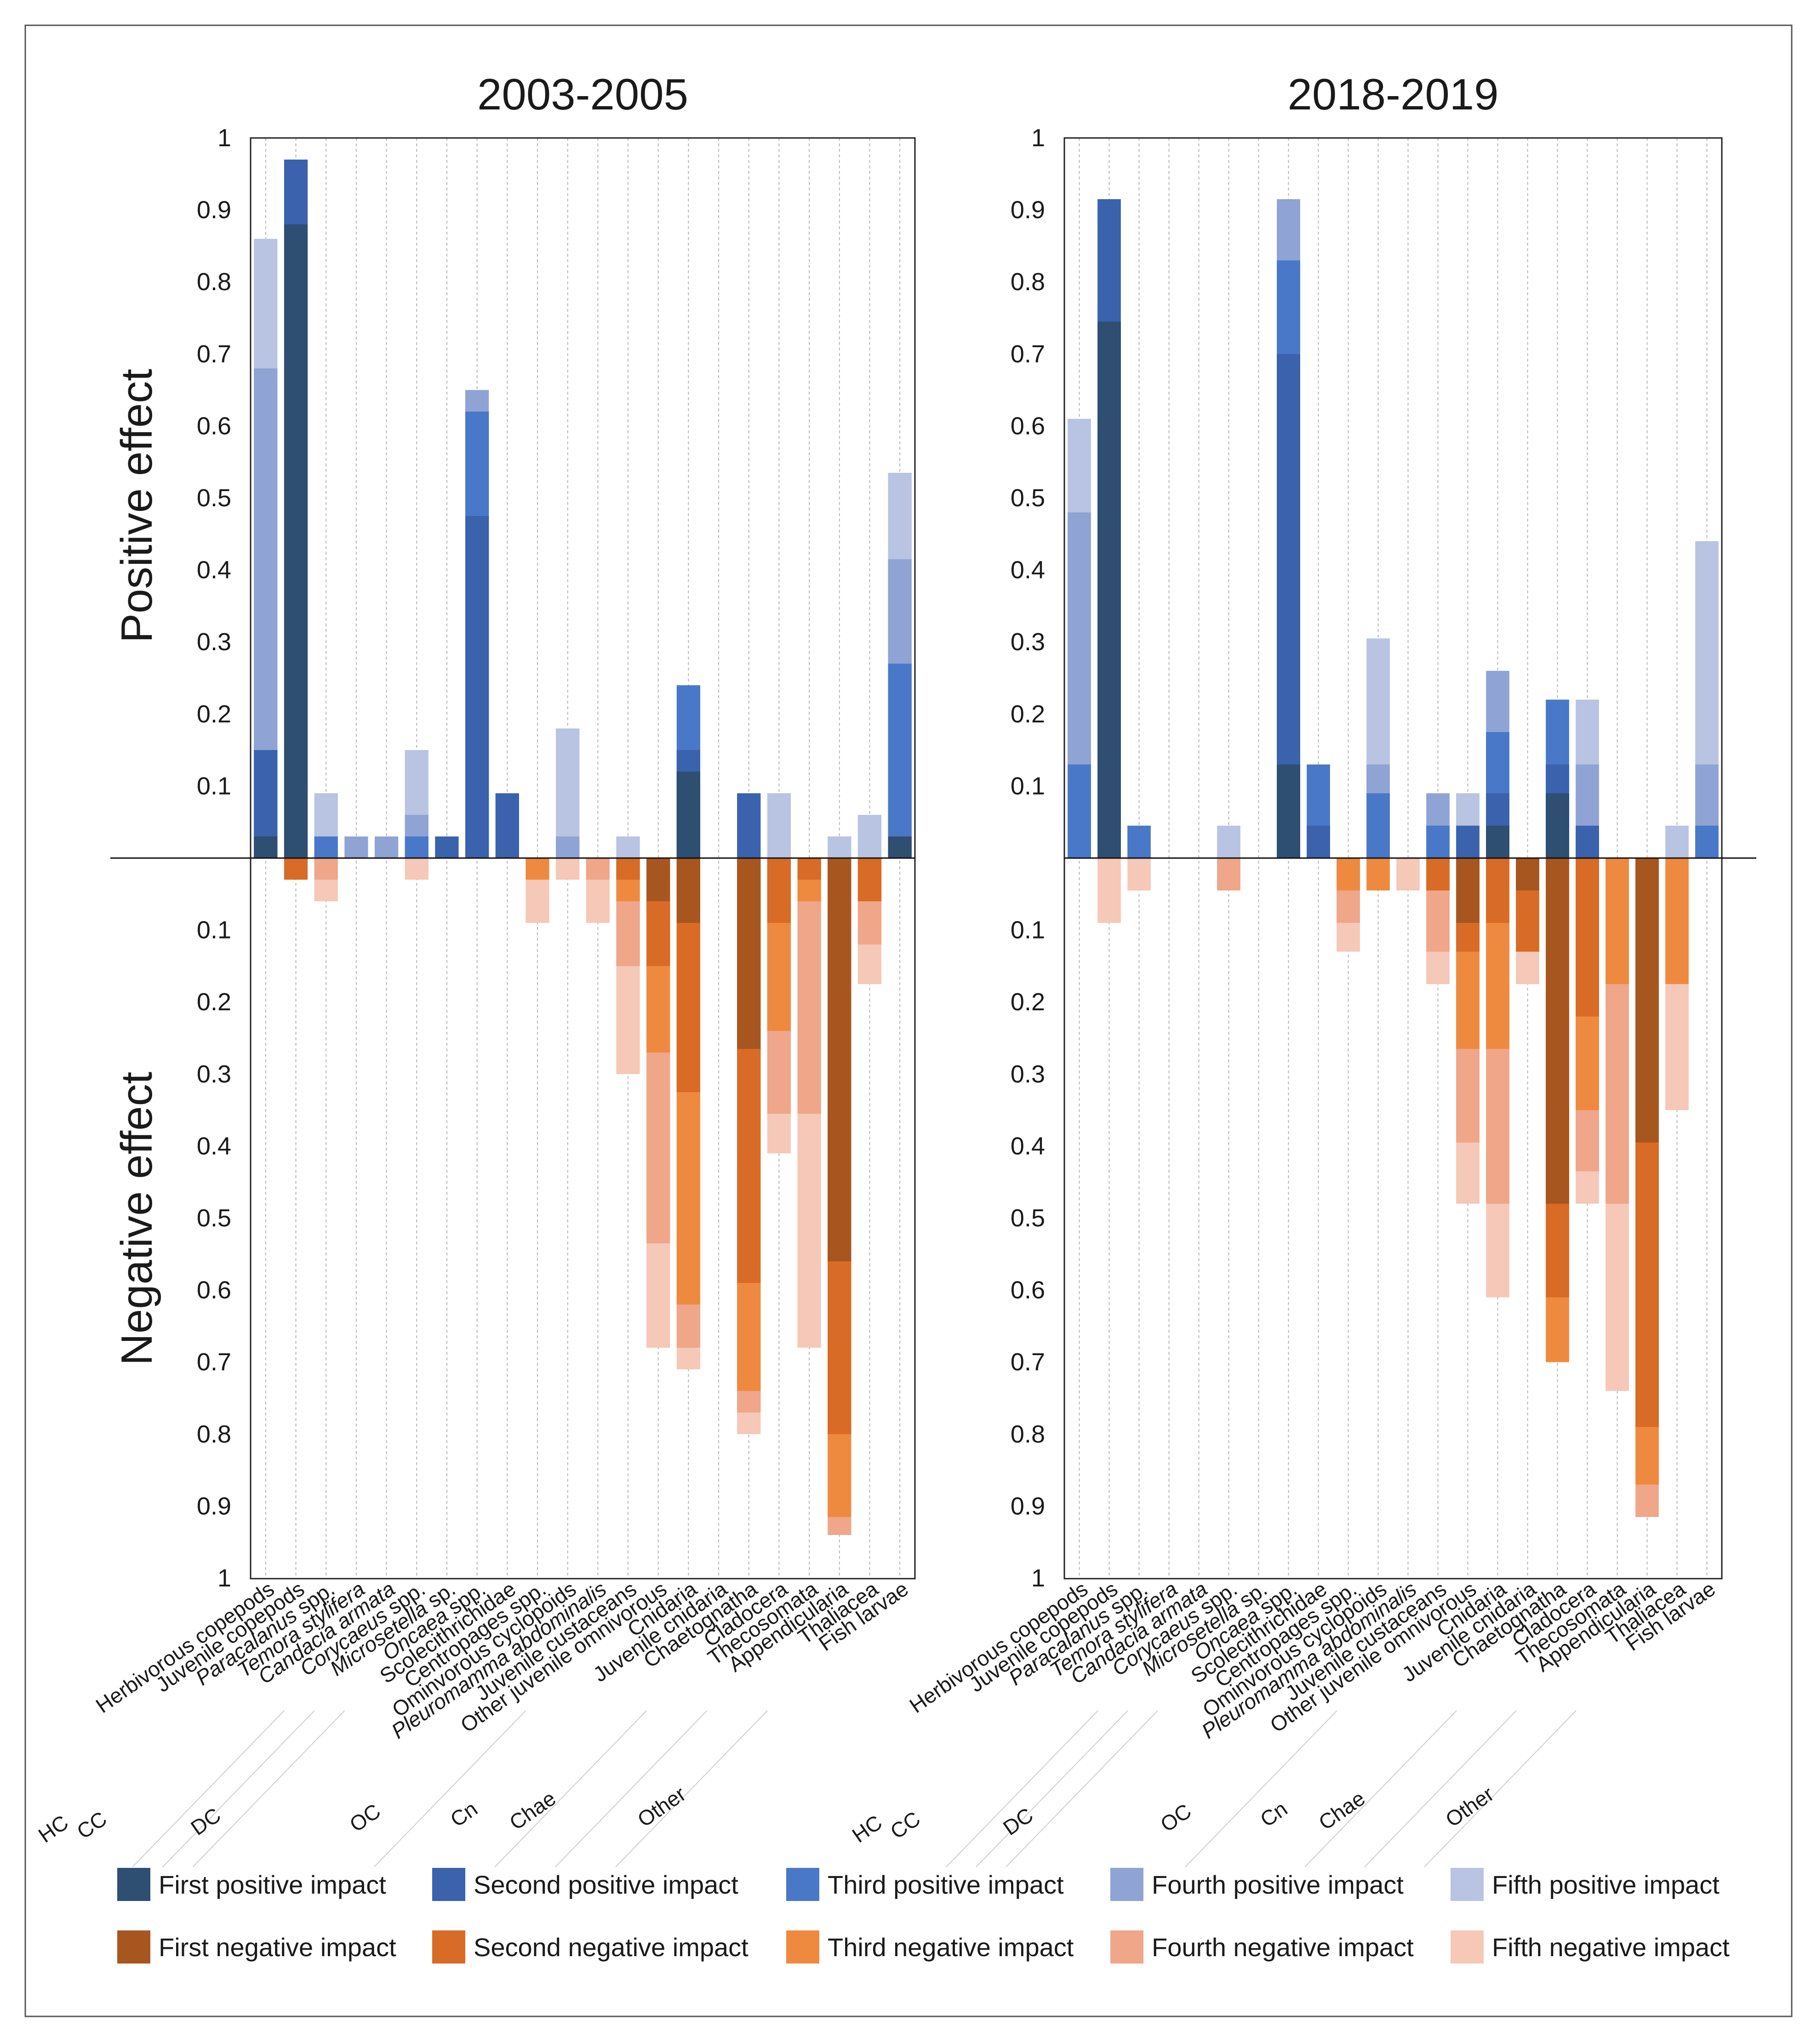 This screenshot has height=2044, width=1817. Describe the element at coordinates (1028, 282) in the screenshot. I see `y-tick-label-positive: 0.8` at that location.